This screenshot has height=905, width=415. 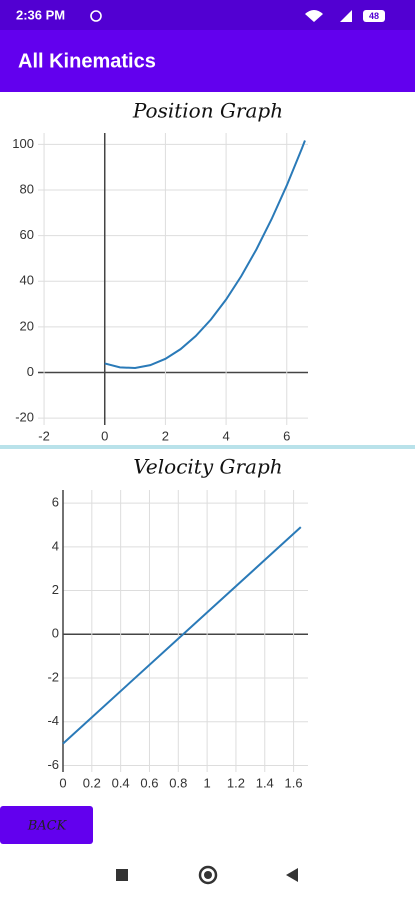 What do you see at coordinates (27, 280) in the screenshot?
I see `y-tick-label: 40` at bounding box center [27, 280].